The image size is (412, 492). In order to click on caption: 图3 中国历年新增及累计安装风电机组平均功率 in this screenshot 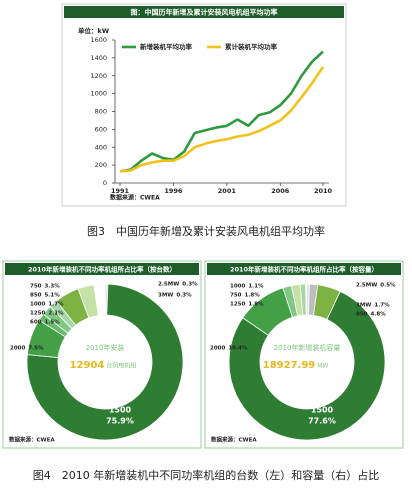, I will do `click(206, 231)`.